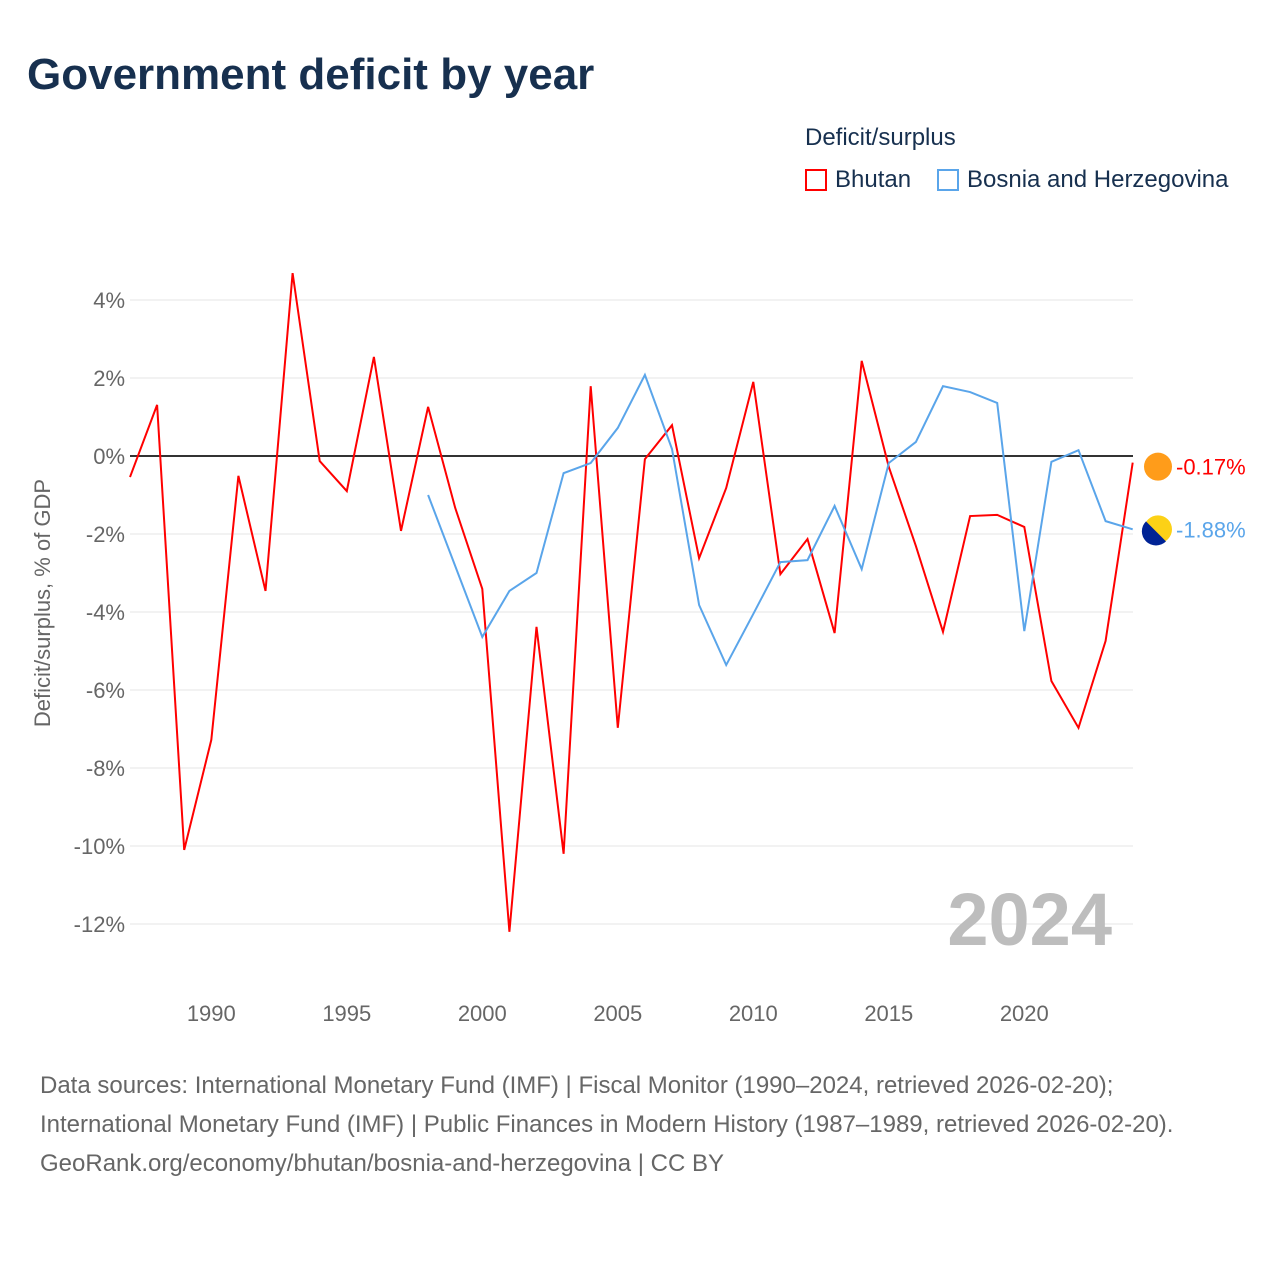 Image resolution: width=1280 pixels, height=1280 pixels. What do you see at coordinates (105, 690) in the screenshot?
I see `y-tick-label: -6%` at bounding box center [105, 690].